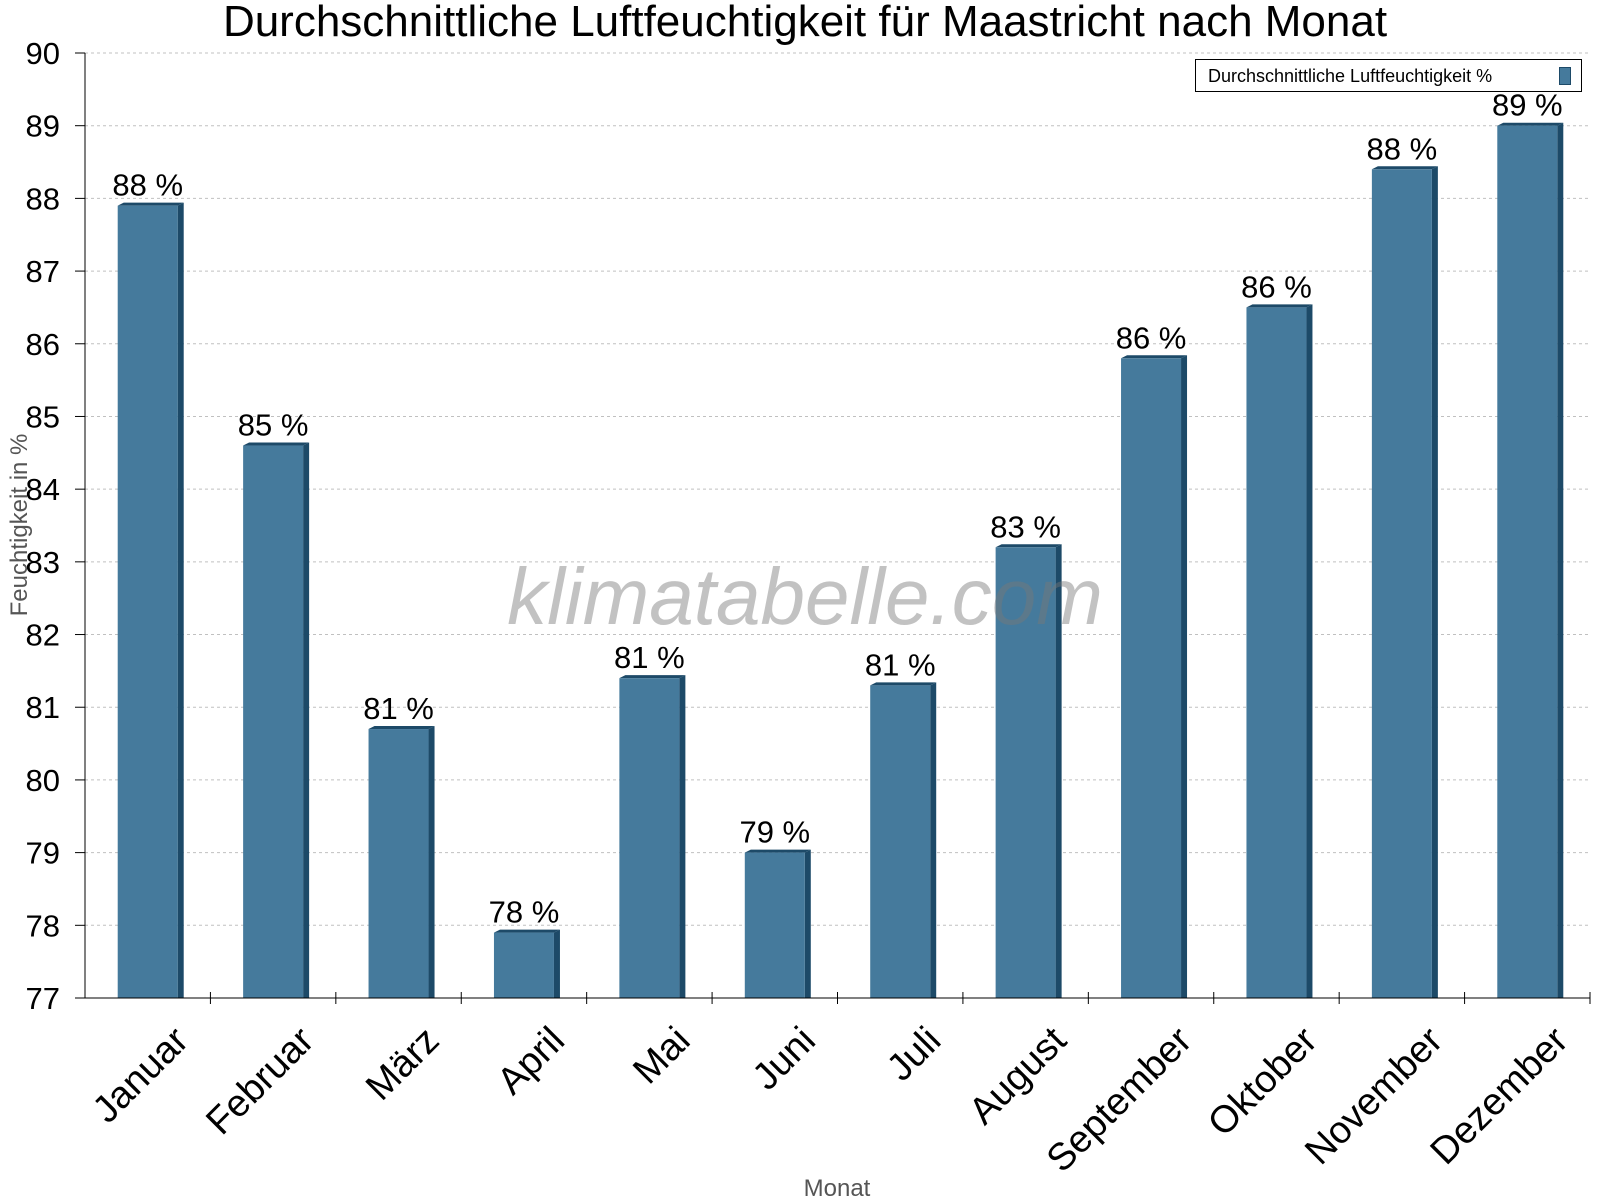 The height and width of the screenshot is (1200, 1600). I want to click on x-tick-label: Dezember, so click(1500, 1096).